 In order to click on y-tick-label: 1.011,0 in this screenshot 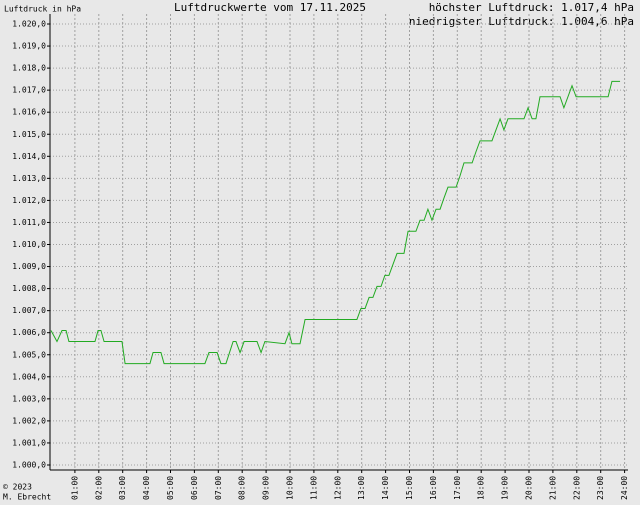, I will do `click(29, 222)`.